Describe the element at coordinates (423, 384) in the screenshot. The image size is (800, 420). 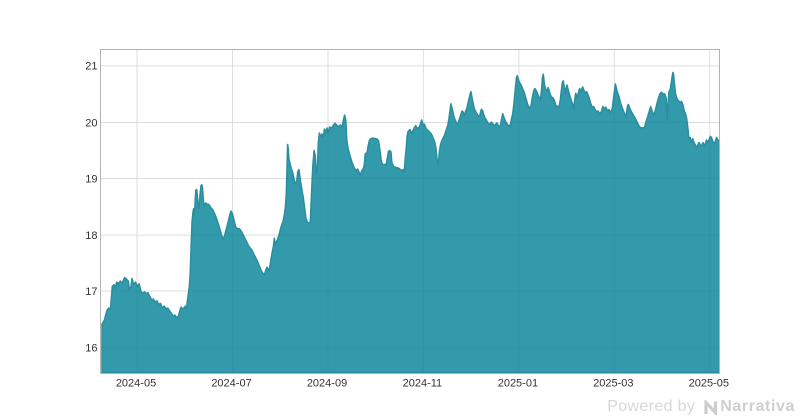
I see `svg-text: 2024-11` at that location.